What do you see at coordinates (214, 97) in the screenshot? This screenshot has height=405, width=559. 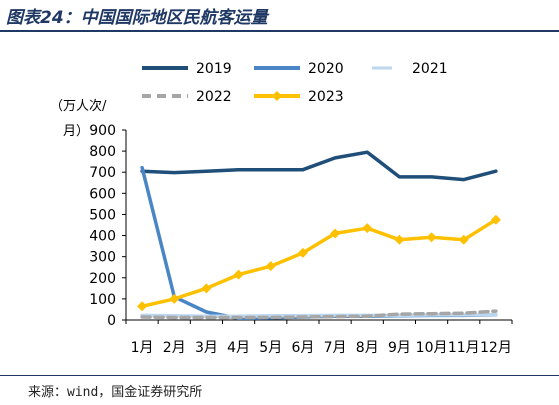 I see `legend-label-2022: 2022` at bounding box center [214, 97].